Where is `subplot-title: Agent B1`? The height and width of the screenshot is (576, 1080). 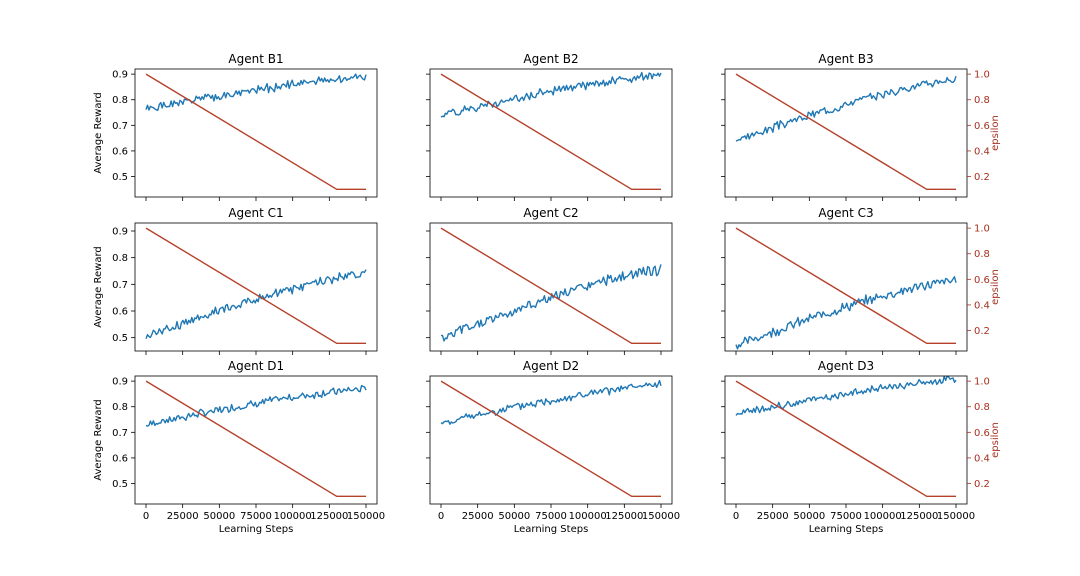
subplot-title: Agent B1 is located at coordinates (255, 59).